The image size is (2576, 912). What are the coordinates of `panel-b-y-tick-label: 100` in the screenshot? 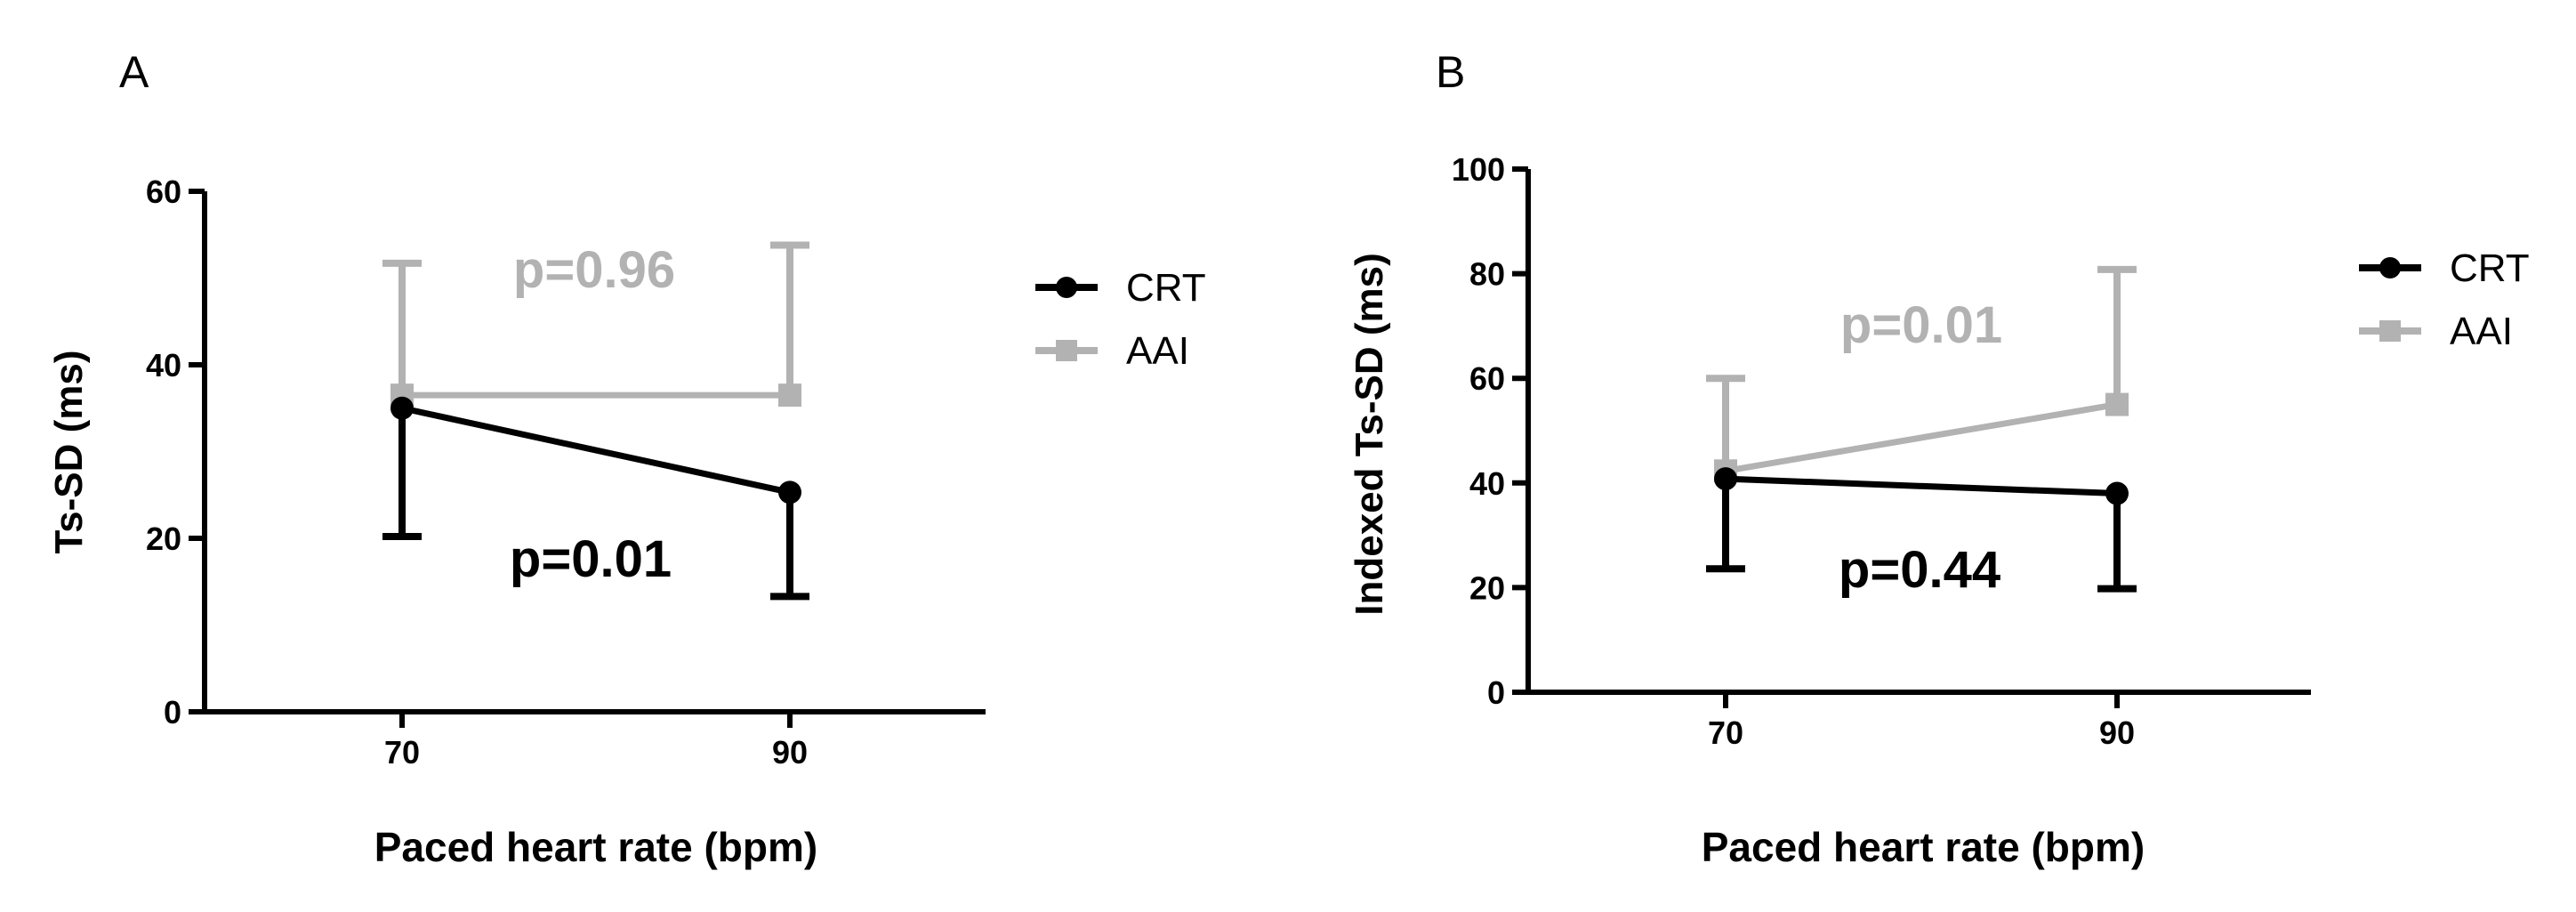 It's located at (1478, 169).